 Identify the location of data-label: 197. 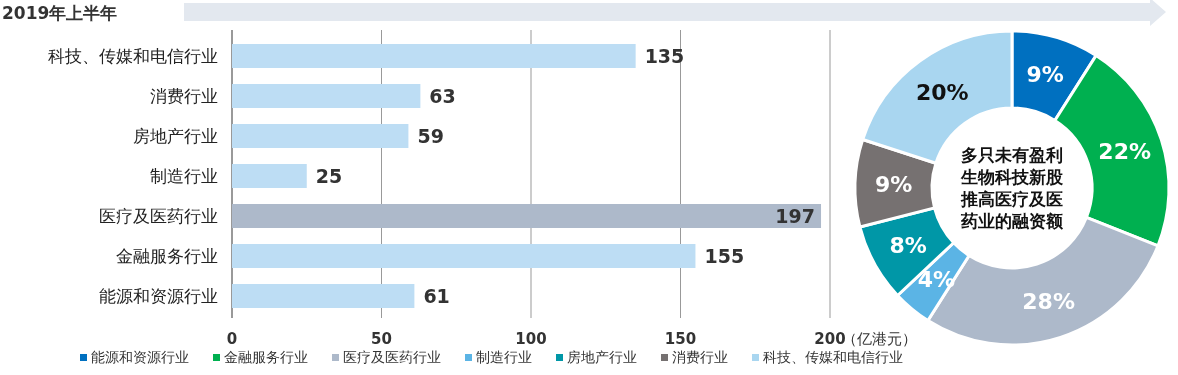
(795, 216).